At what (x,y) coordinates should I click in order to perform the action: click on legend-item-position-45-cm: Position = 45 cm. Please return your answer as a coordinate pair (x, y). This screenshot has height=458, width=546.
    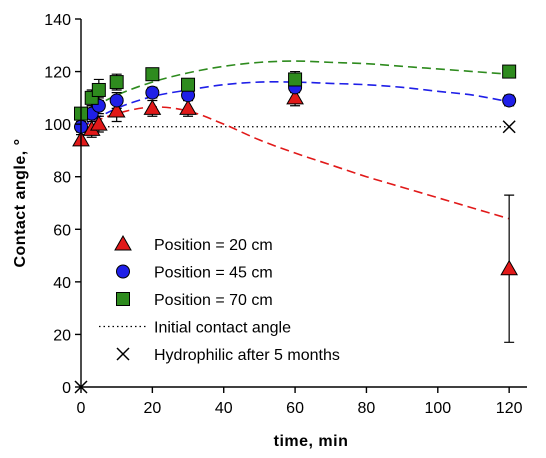
    Looking at the image, I should click on (194, 273).